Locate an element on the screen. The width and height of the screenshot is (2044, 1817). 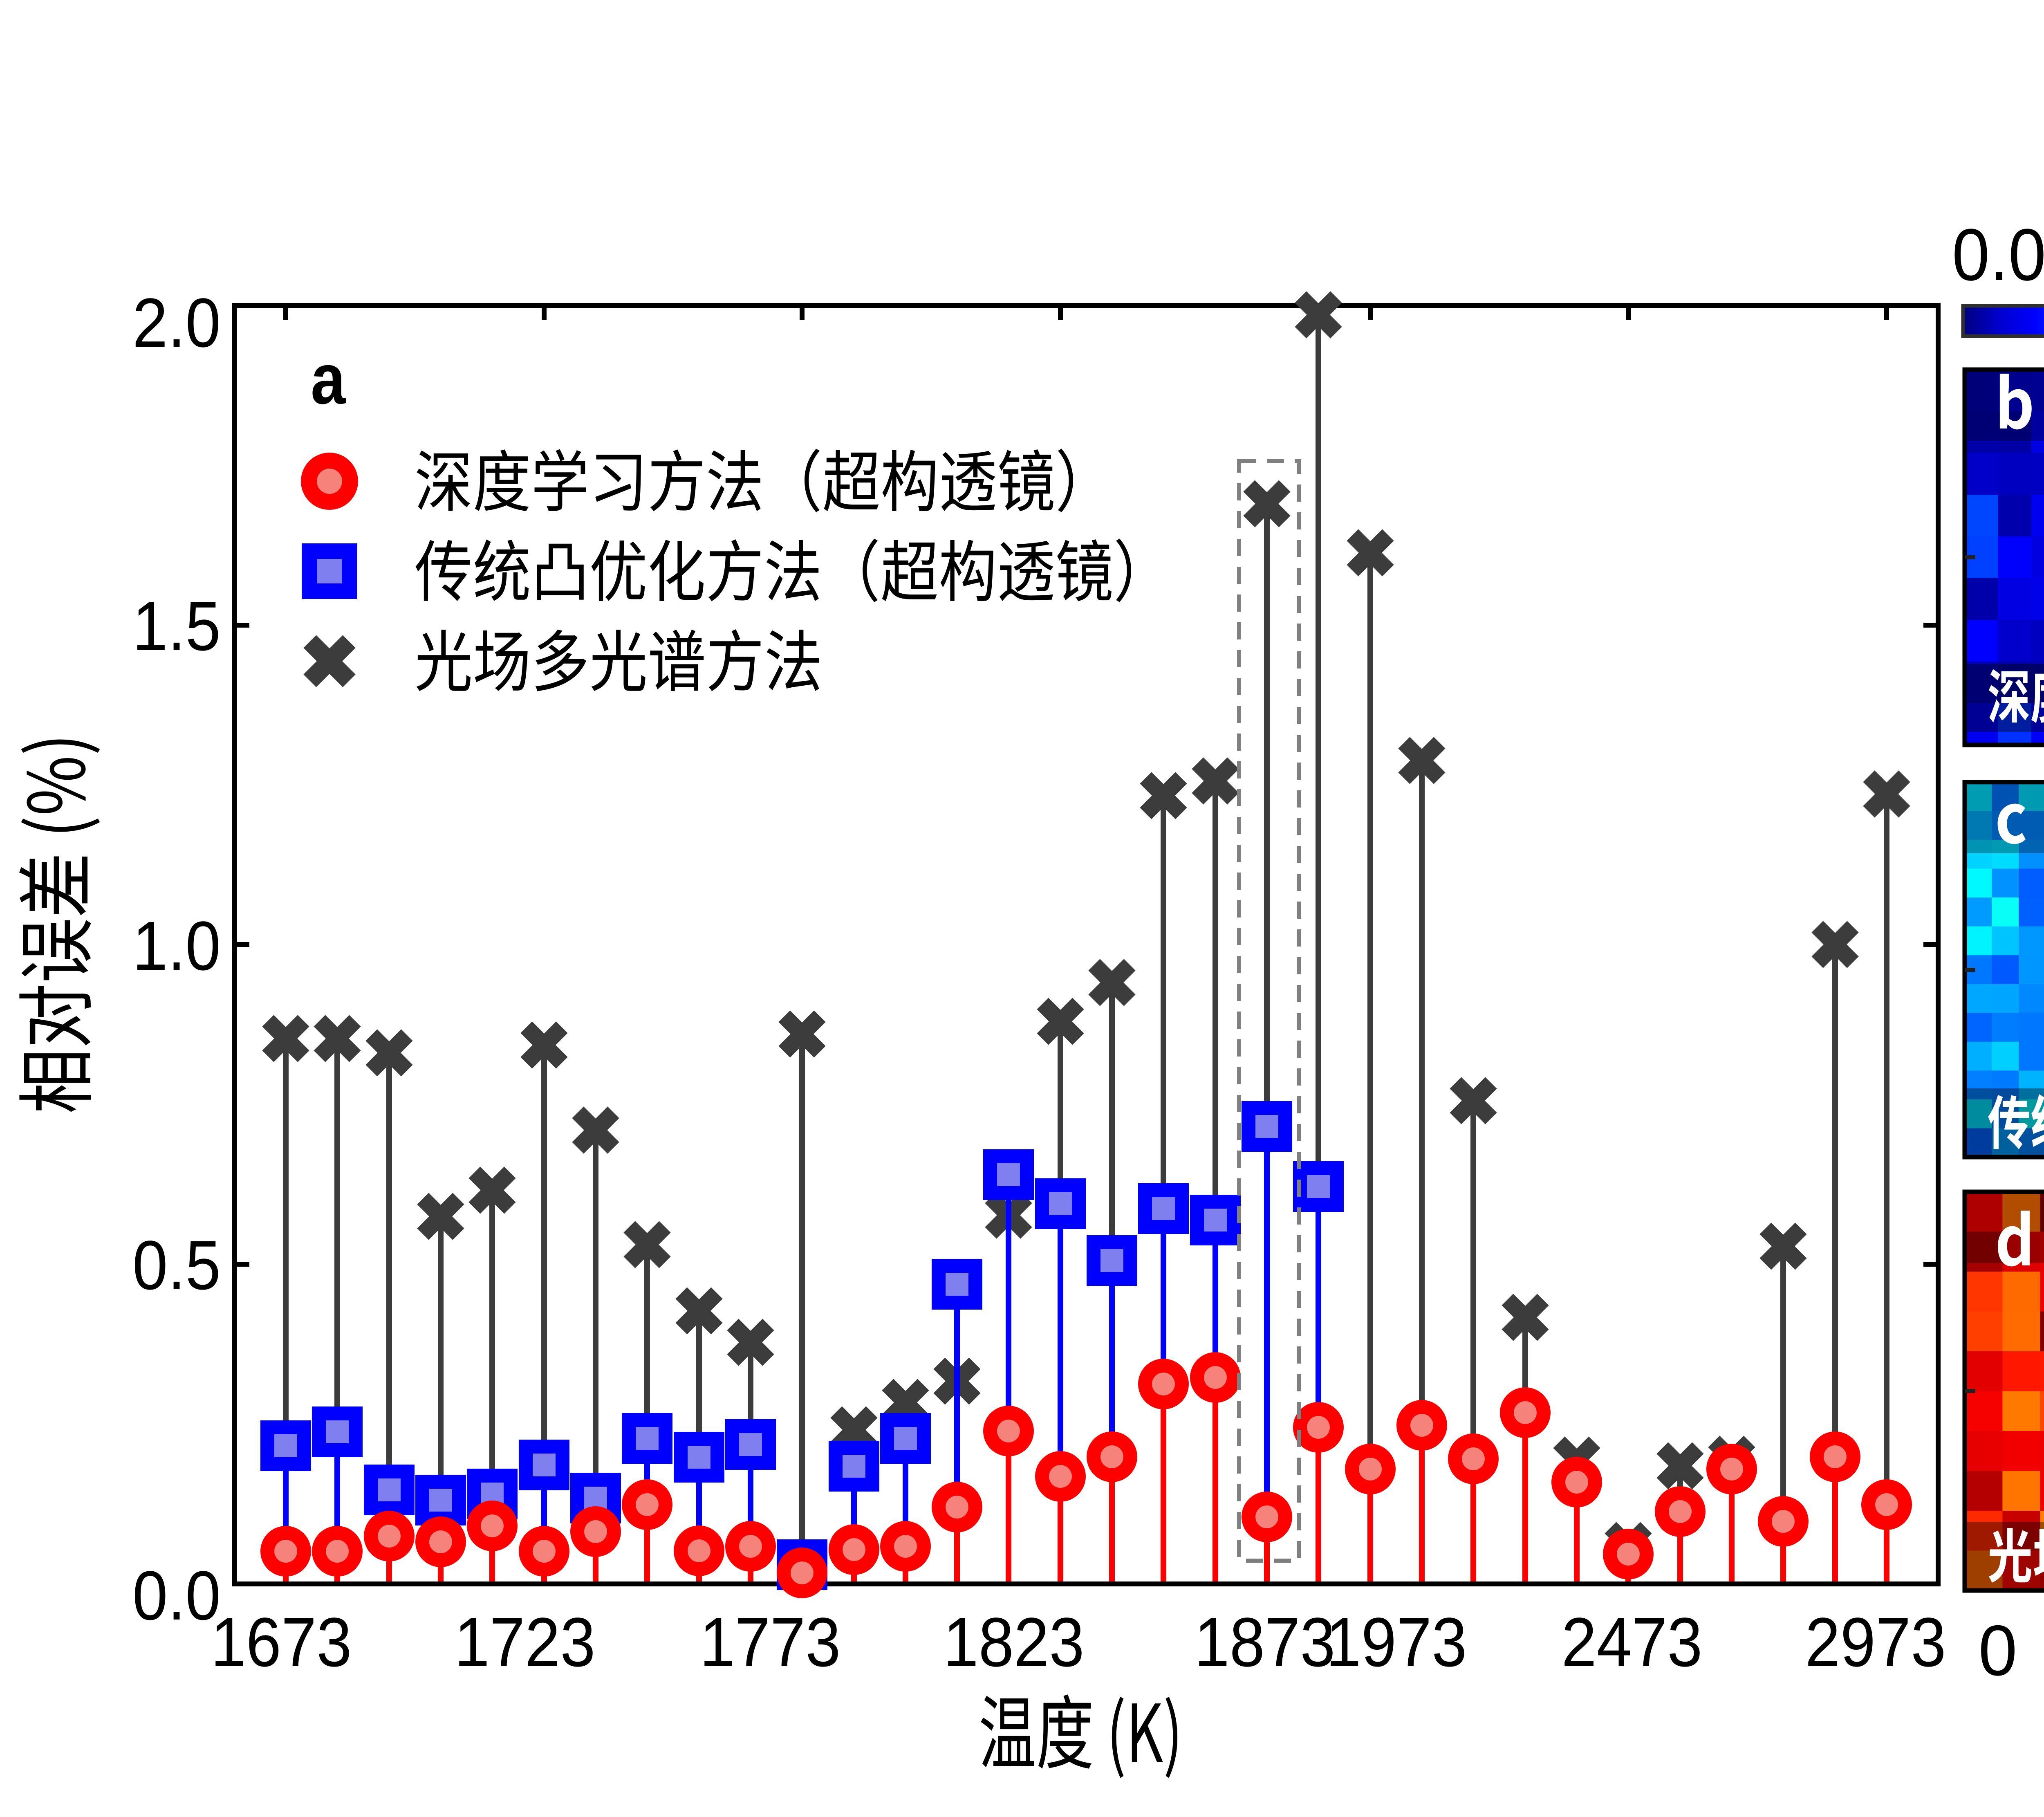
svg-text: 1873 is located at coordinates (1265, 1642).